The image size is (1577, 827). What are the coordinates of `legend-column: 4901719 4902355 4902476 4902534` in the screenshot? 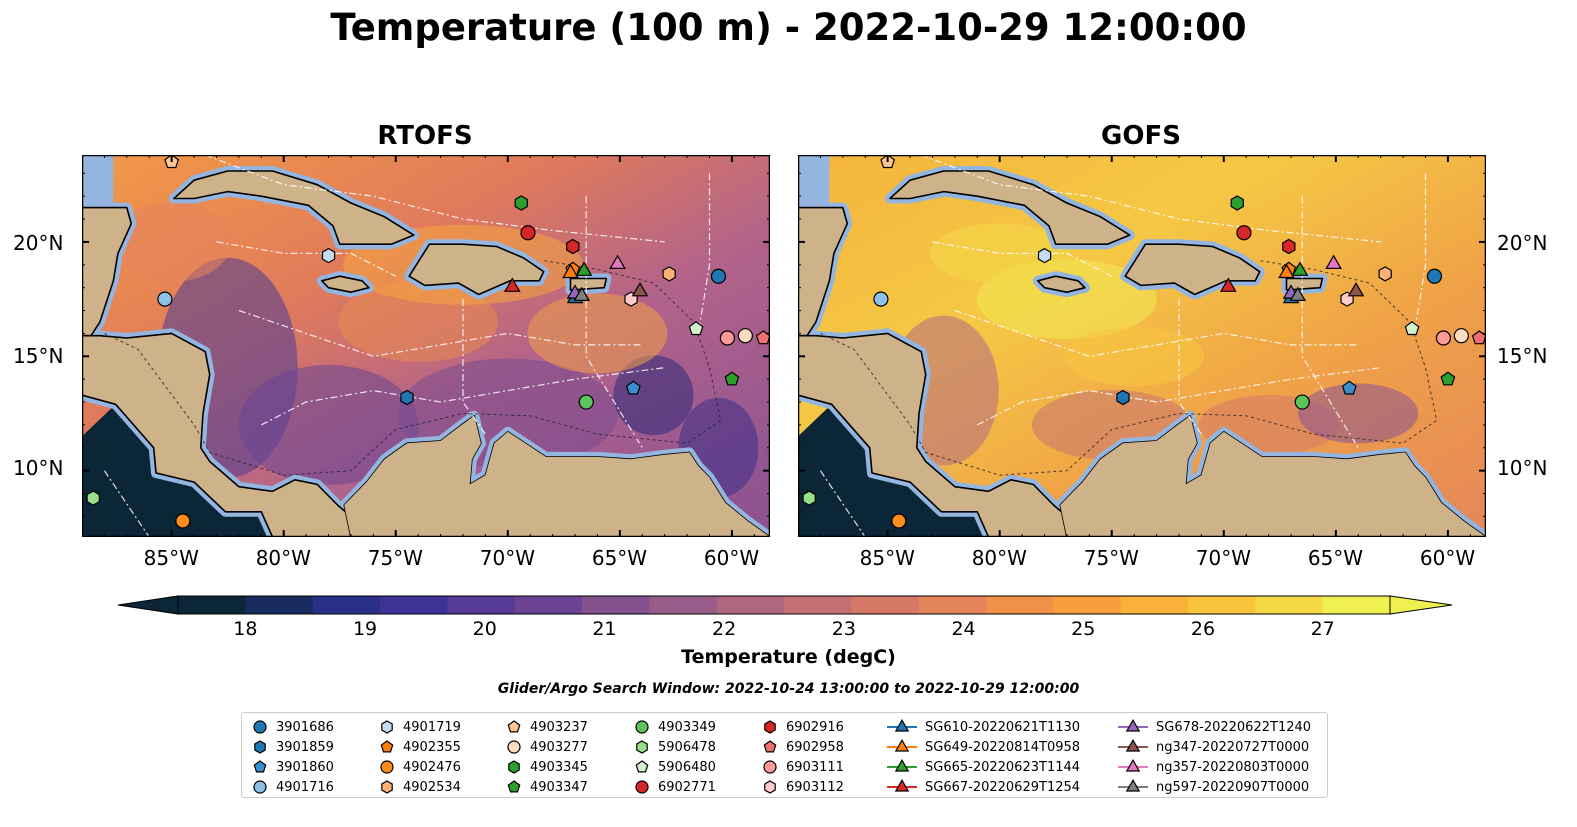 It's located at (420, 757).